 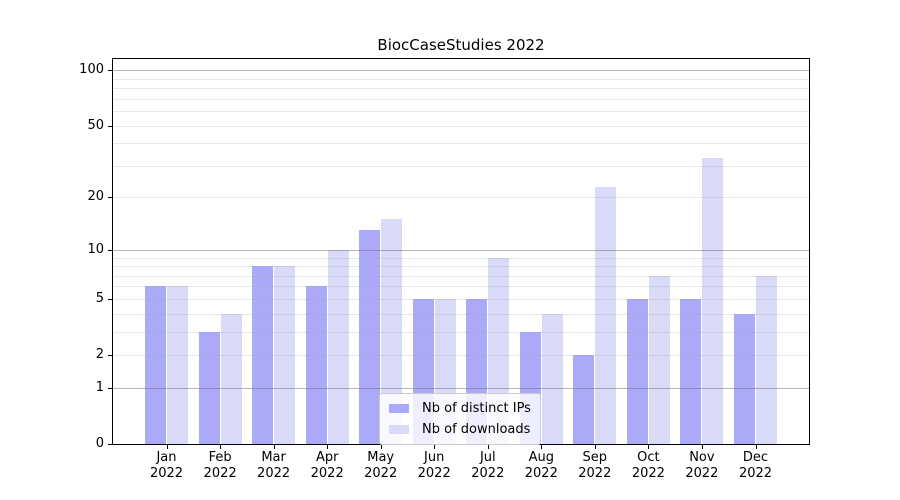 I want to click on x-tick-label-may: May 2022, so click(x=381, y=465).